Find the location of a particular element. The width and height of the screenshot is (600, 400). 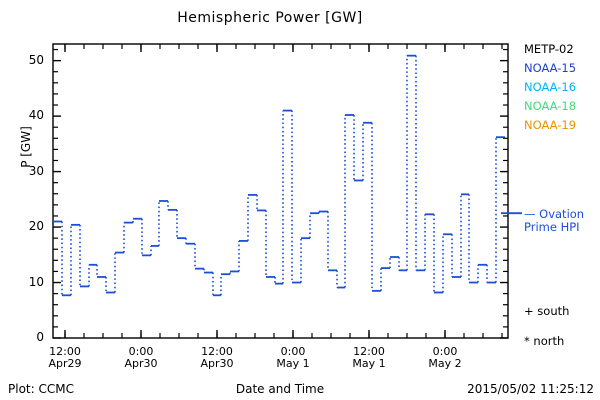

x-tick-label-5: 0:00 May 2 is located at coordinates (445, 358).